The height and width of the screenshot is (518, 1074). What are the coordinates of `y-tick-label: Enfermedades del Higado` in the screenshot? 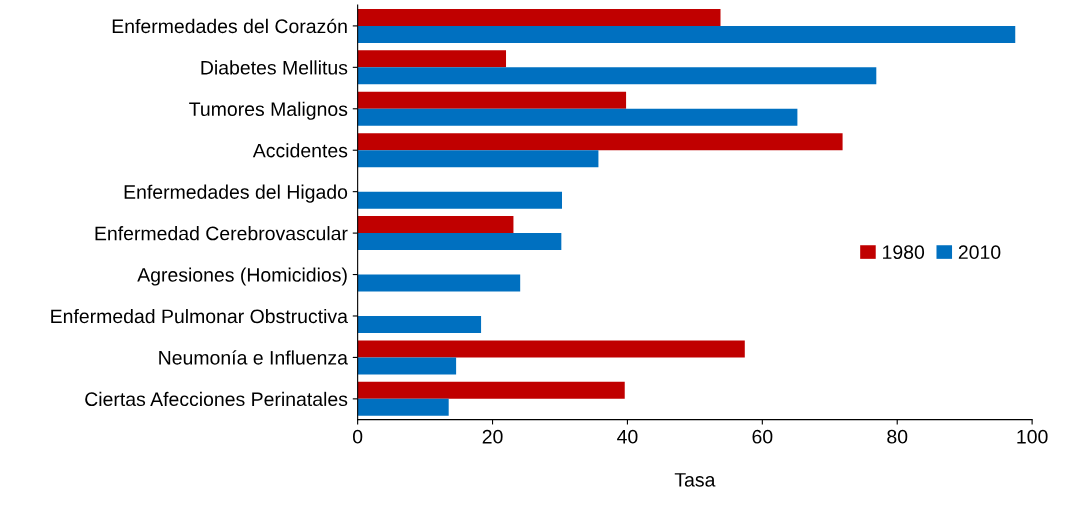 It's located at (236, 193).